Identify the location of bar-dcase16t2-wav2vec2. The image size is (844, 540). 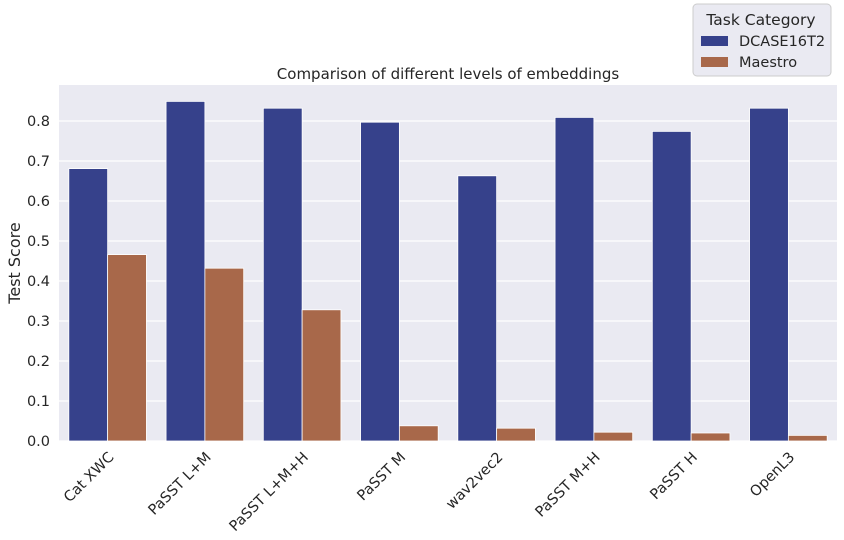
(477, 308).